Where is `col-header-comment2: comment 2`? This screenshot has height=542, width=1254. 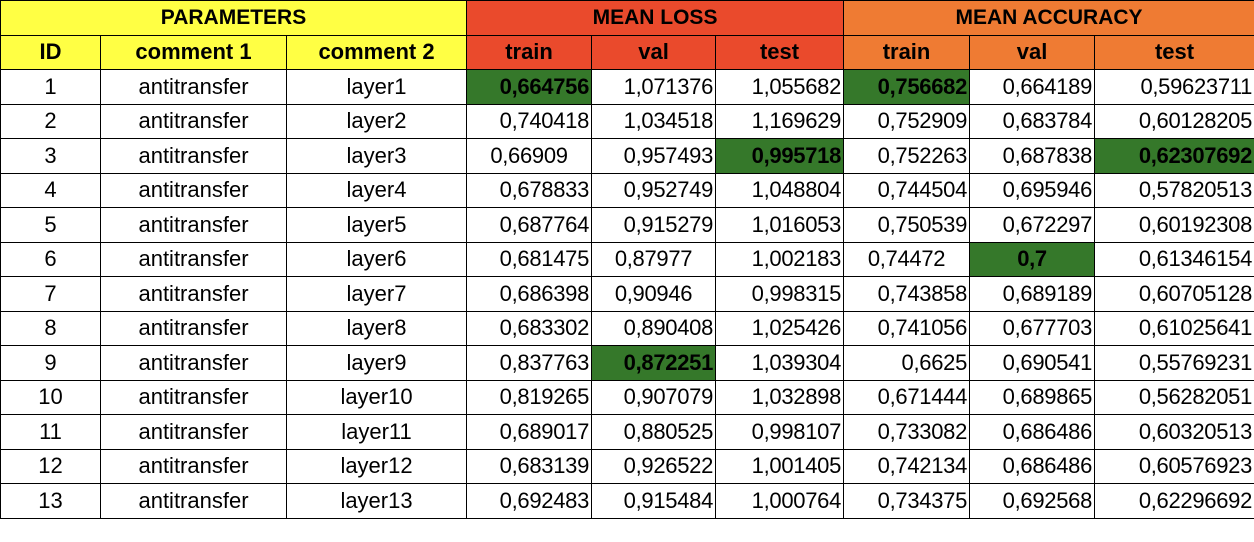
col-header-comment2: comment 2 is located at coordinates (376, 52).